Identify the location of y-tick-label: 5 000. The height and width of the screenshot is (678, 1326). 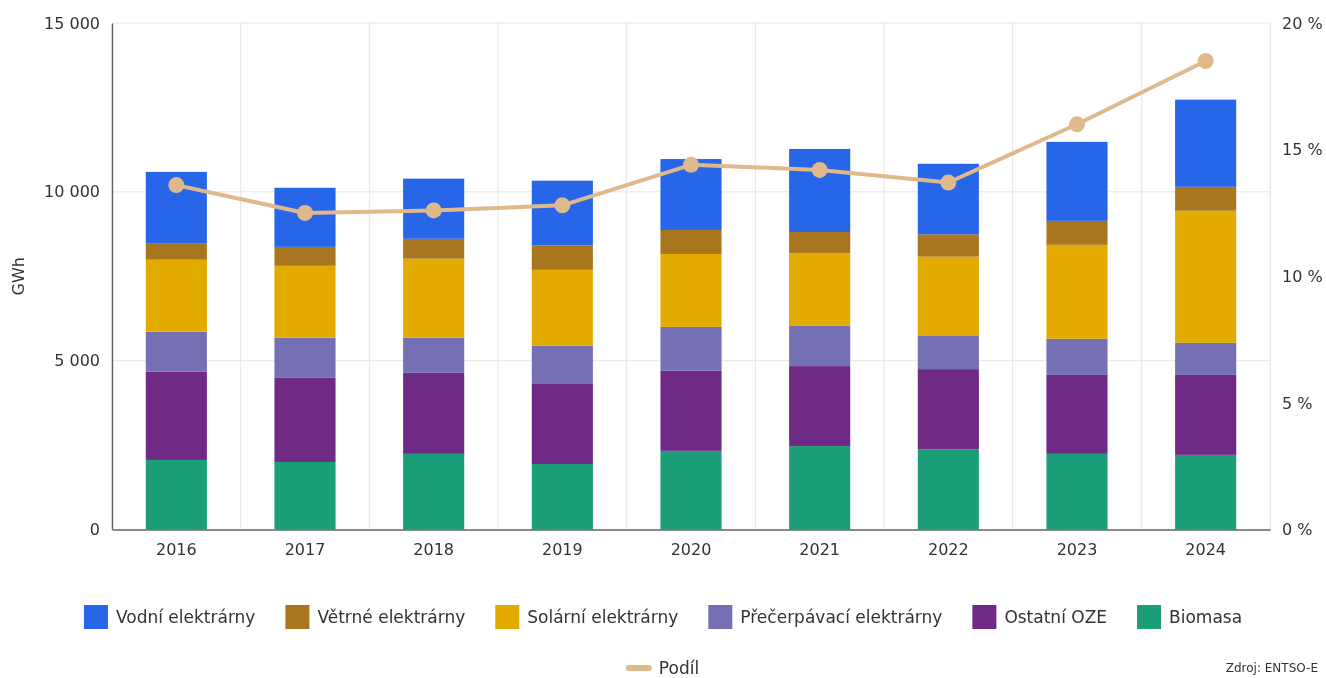
(77, 361).